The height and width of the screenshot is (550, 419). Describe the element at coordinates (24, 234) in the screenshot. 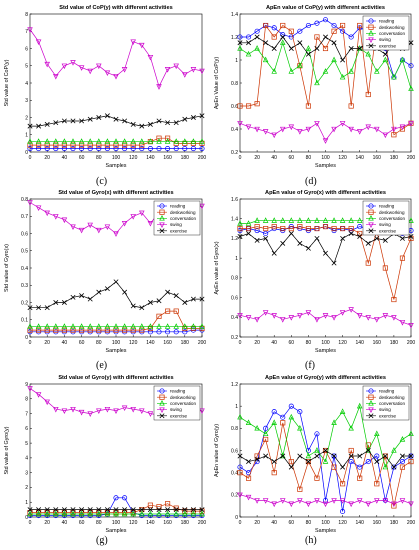

I see `y-tick-label: 0.6` at that location.